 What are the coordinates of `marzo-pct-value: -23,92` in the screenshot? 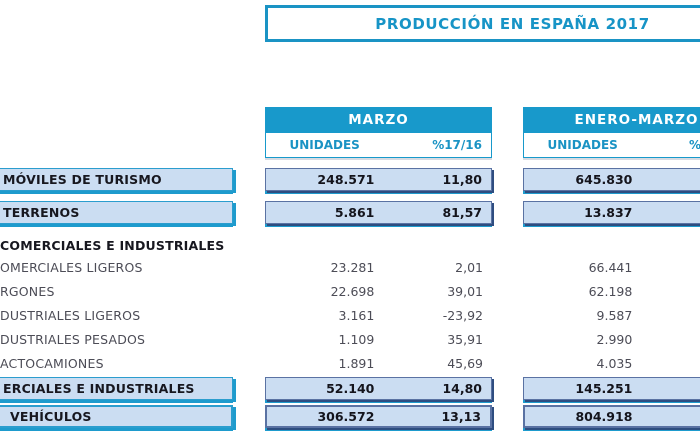 It's located at (462, 315).